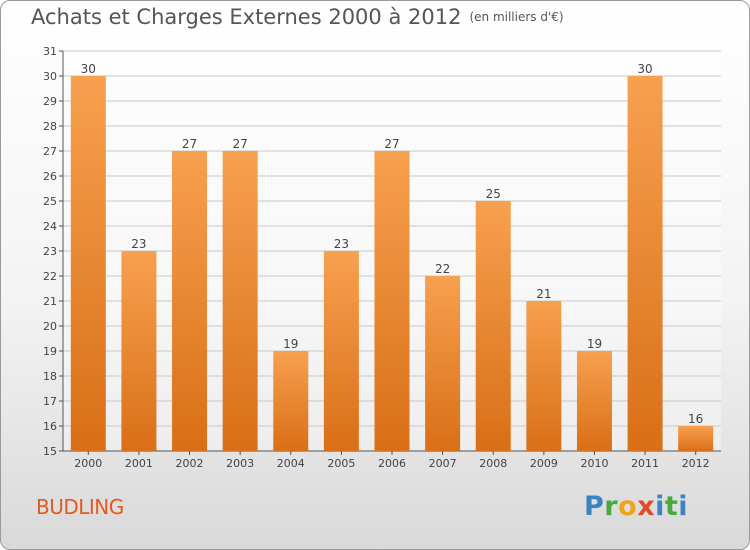  What do you see at coordinates (50, 226) in the screenshot?
I see `y-tick-label: 24` at bounding box center [50, 226].